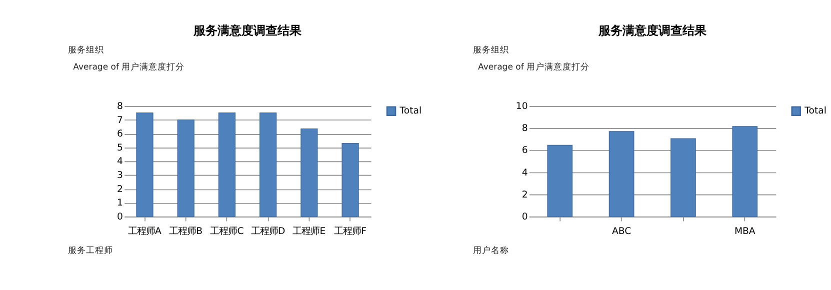 The height and width of the screenshot is (290, 831). I want to click on x-tick-label: 工程师E, so click(309, 231).